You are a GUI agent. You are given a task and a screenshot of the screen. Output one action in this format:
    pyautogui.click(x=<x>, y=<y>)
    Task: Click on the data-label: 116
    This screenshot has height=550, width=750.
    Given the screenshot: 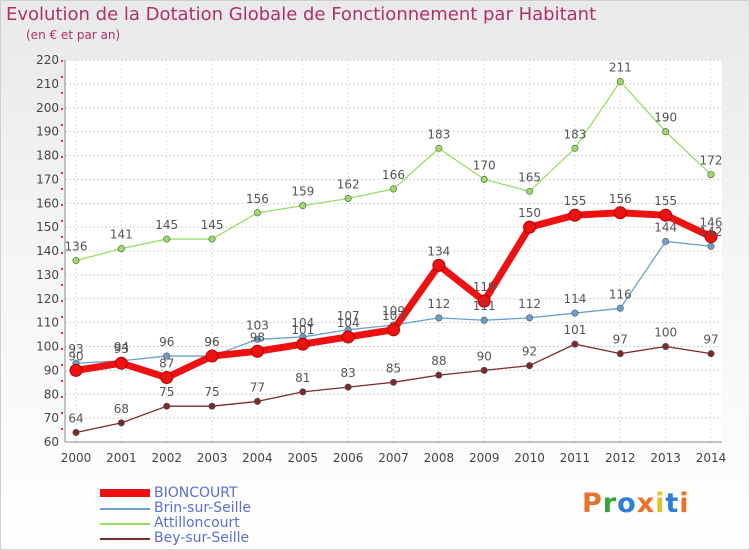 What is the action you would take?
    pyautogui.click(x=620, y=294)
    